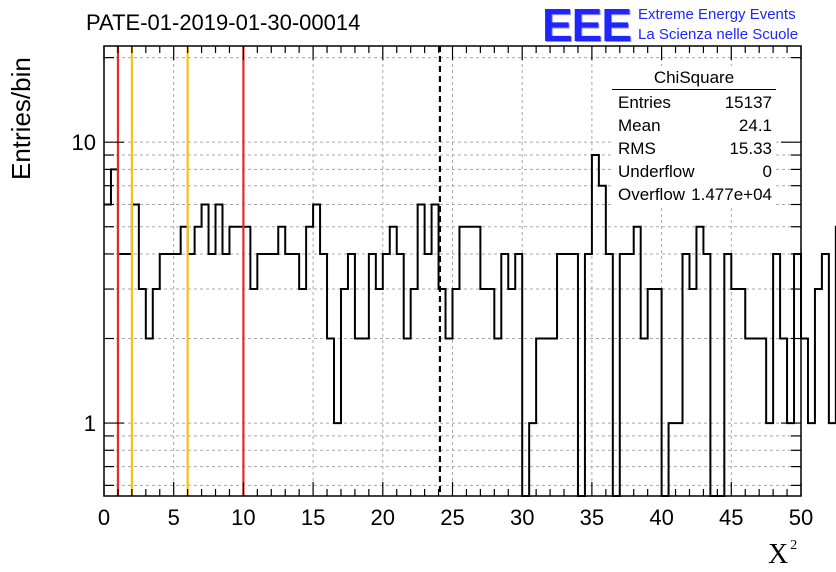  Describe the element at coordinates (243, 517) in the screenshot. I see `x-tick-label: 10` at that location.